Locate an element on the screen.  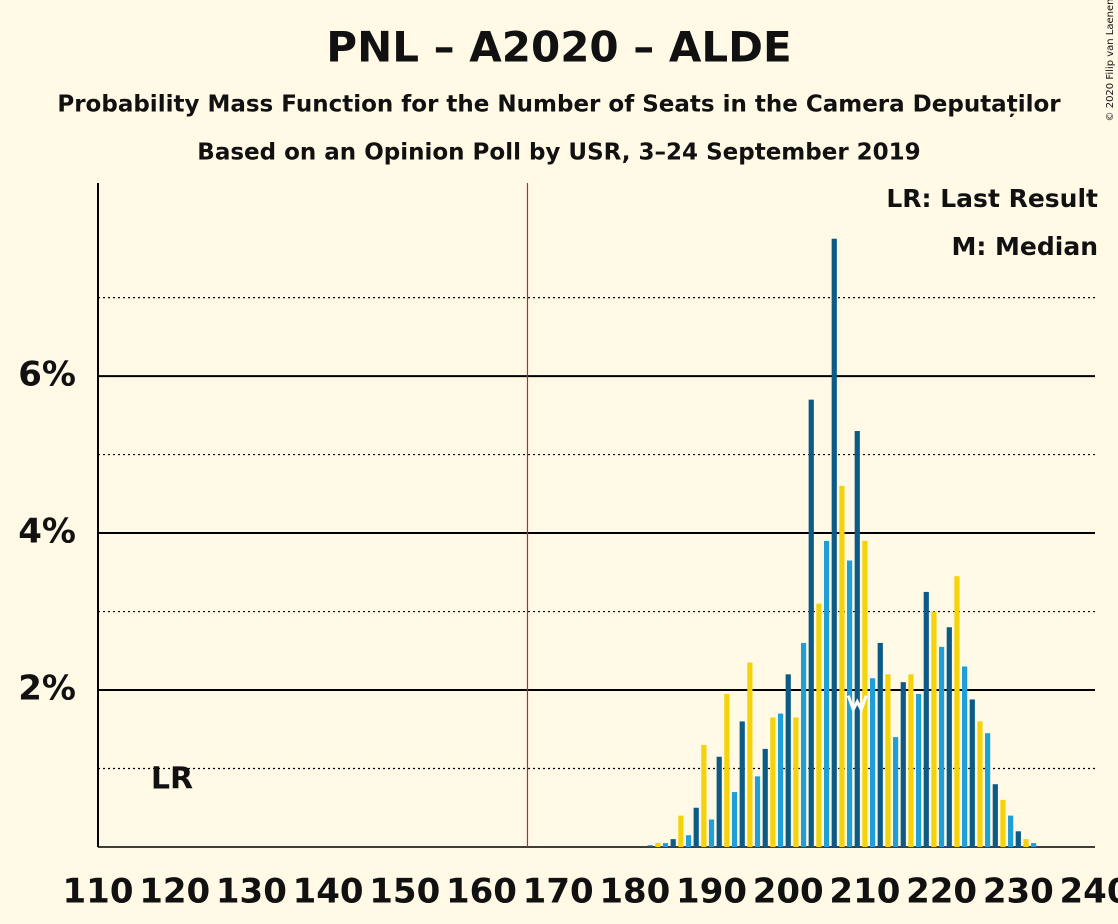
x-tick-label: 170 is located at coordinates (558, 892).